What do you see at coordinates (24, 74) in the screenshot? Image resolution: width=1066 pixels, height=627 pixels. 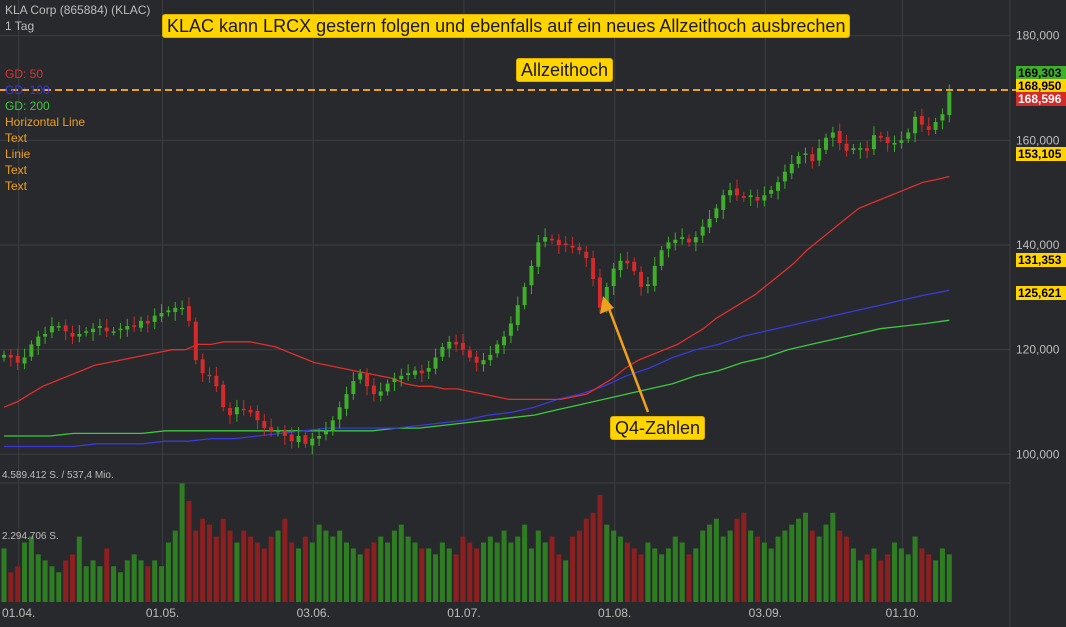 I see `legend-item: GD: 50` at bounding box center [24, 74].